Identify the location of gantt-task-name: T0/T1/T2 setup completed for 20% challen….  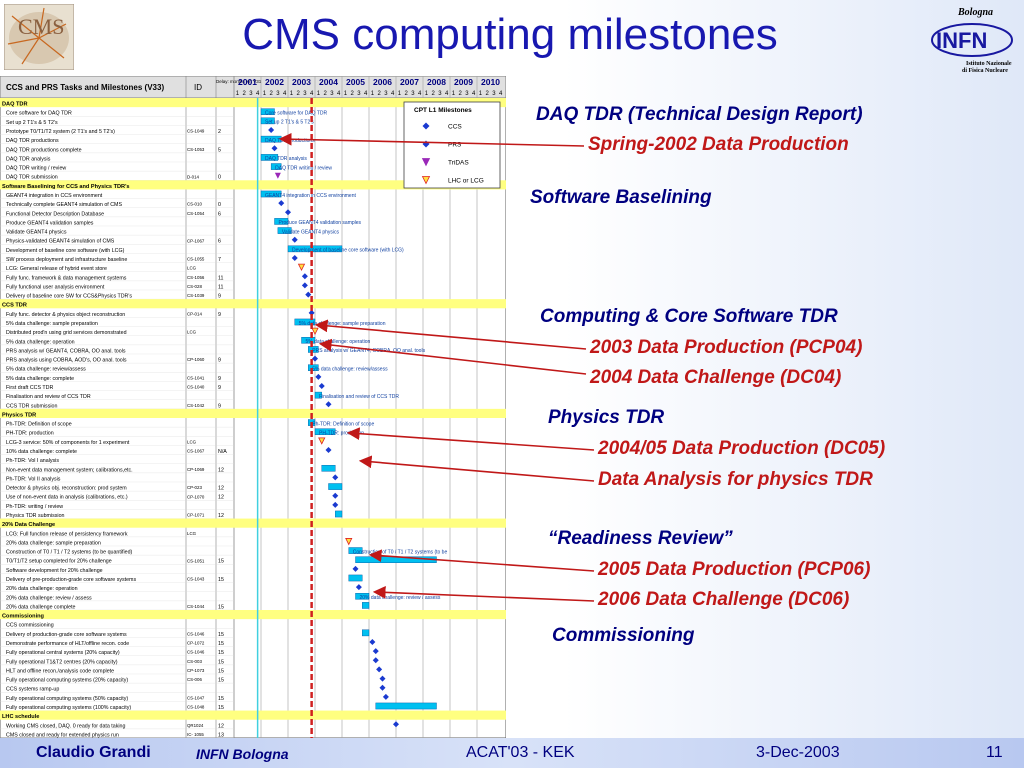
(59, 562).